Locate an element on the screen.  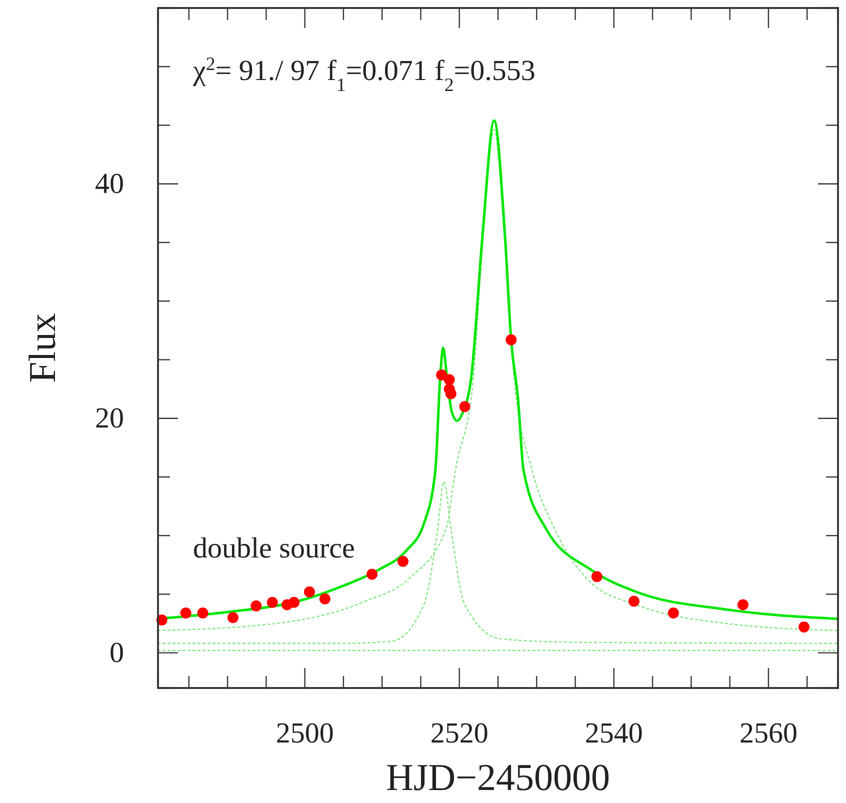
x-tick-label: 2520 is located at coordinates (459, 734).